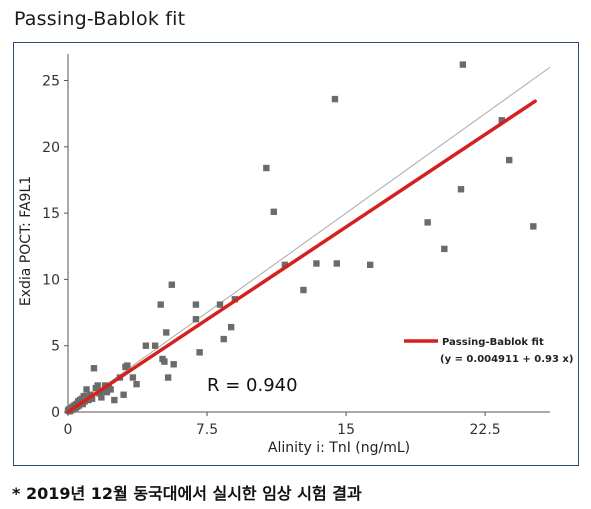 This screenshot has width=591, height=509. What do you see at coordinates (51, 148) in the screenshot?
I see `y-tick-label: 20` at bounding box center [51, 148].